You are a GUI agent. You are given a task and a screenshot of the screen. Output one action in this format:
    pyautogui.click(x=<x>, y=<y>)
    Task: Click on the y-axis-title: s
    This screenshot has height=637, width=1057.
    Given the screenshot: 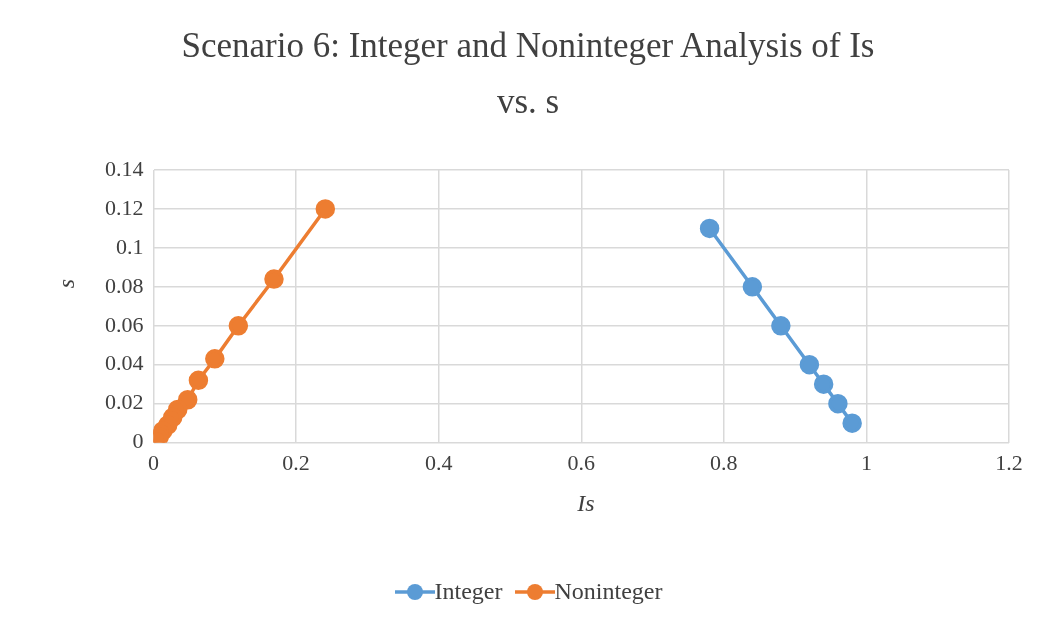 What is the action you would take?
    pyautogui.click(x=67, y=283)
    